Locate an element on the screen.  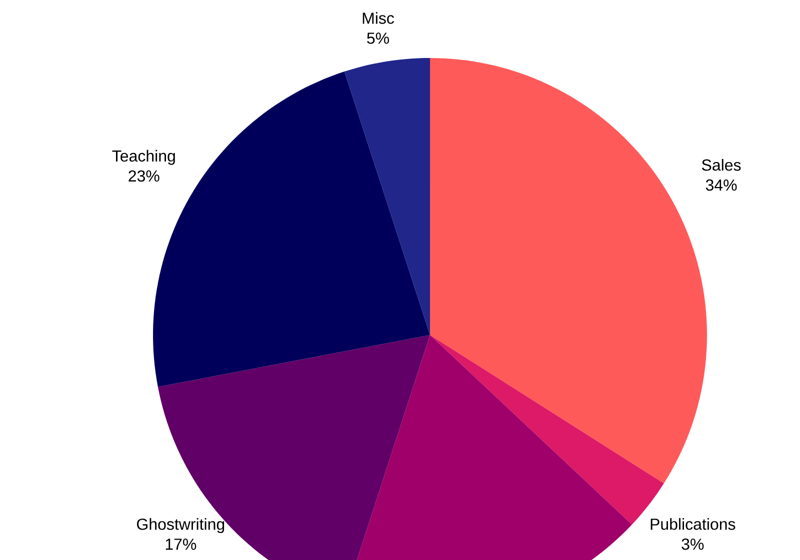
data-label: 34% is located at coordinates (721, 185).